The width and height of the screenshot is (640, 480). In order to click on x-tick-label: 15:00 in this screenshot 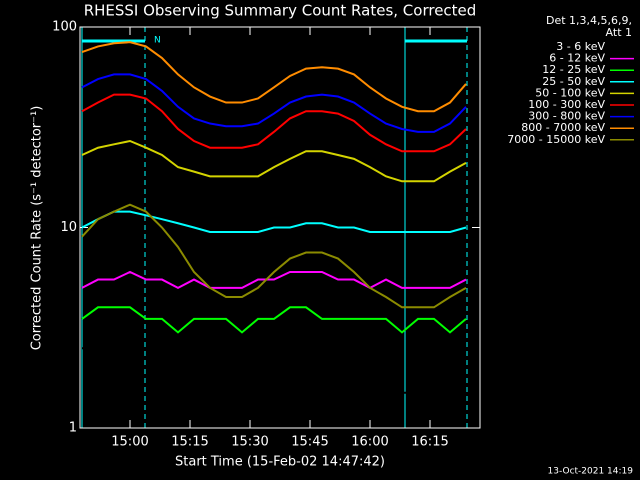, I will do `click(129, 442)`.